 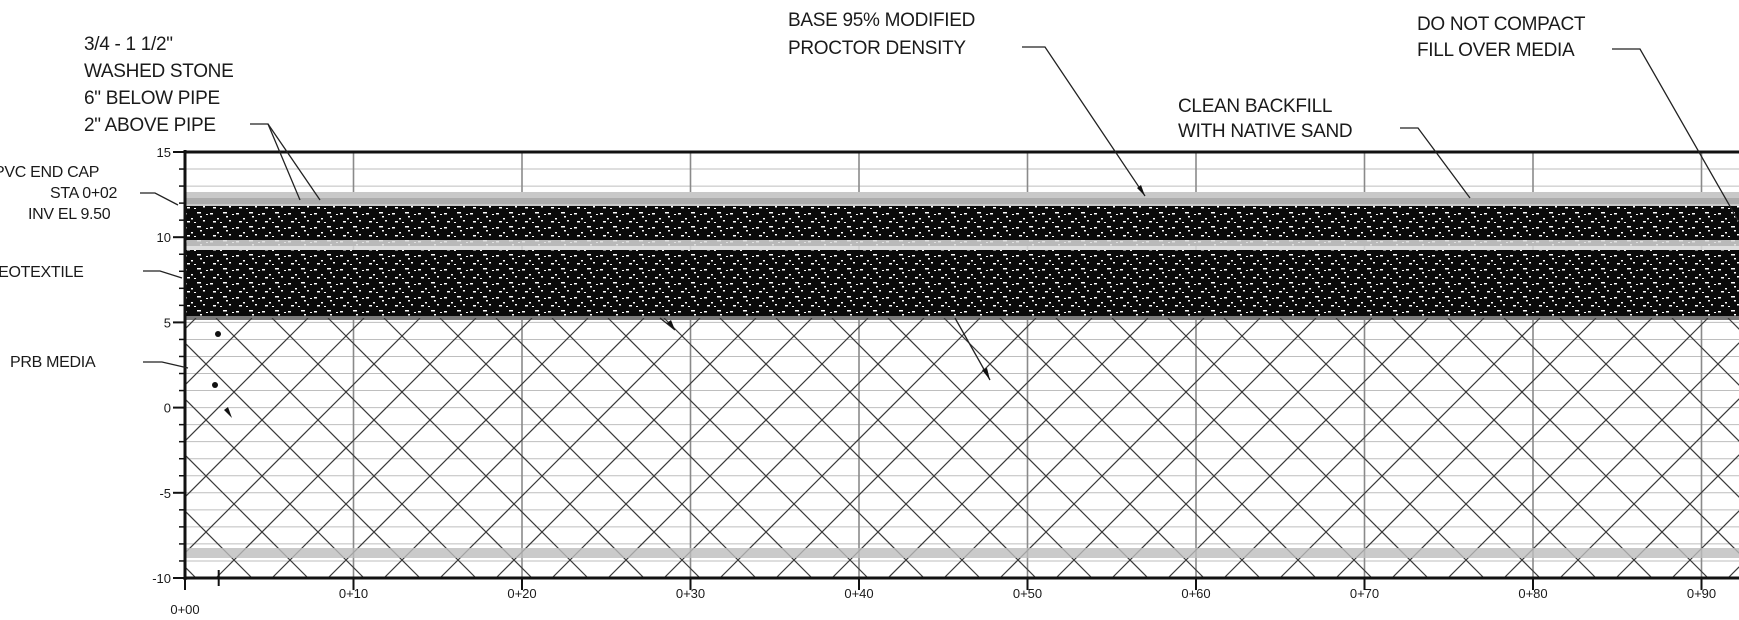 What do you see at coordinates (858, 593) in the screenshot?
I see `x-tick-label: 0+40` at bounding box center [858, 593].